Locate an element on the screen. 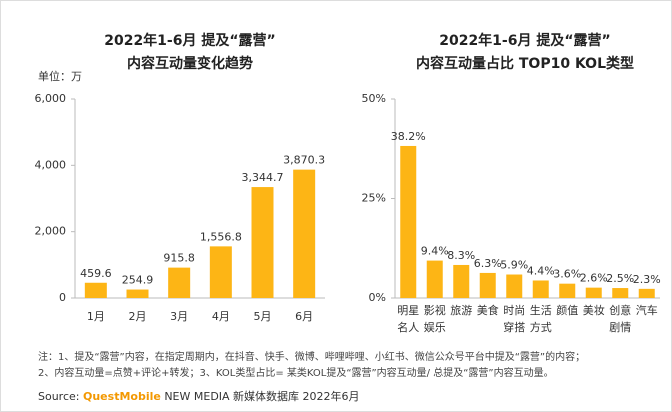  x-tick-label: 旅游 is located at coordinates (461, 310).